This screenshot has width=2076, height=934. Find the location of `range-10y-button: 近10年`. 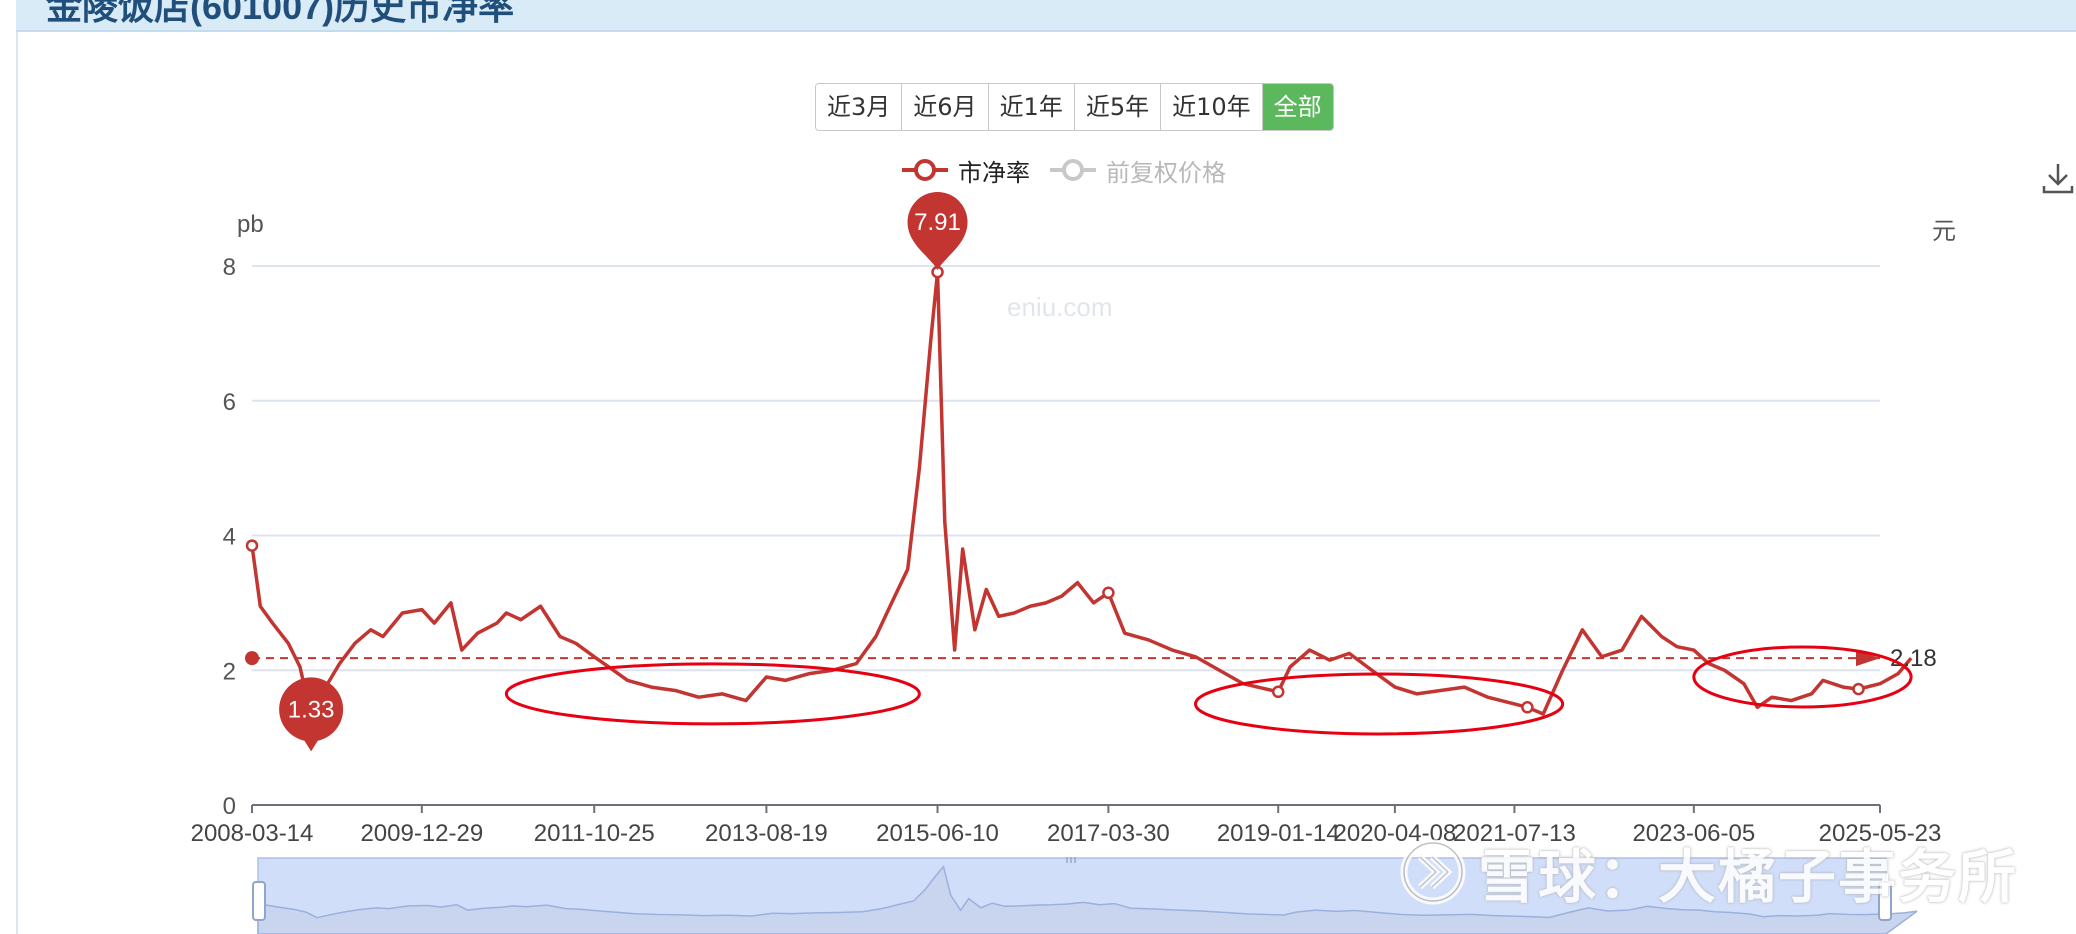

range-10y-button: 近10年 is located at coordinates (1212, 107).